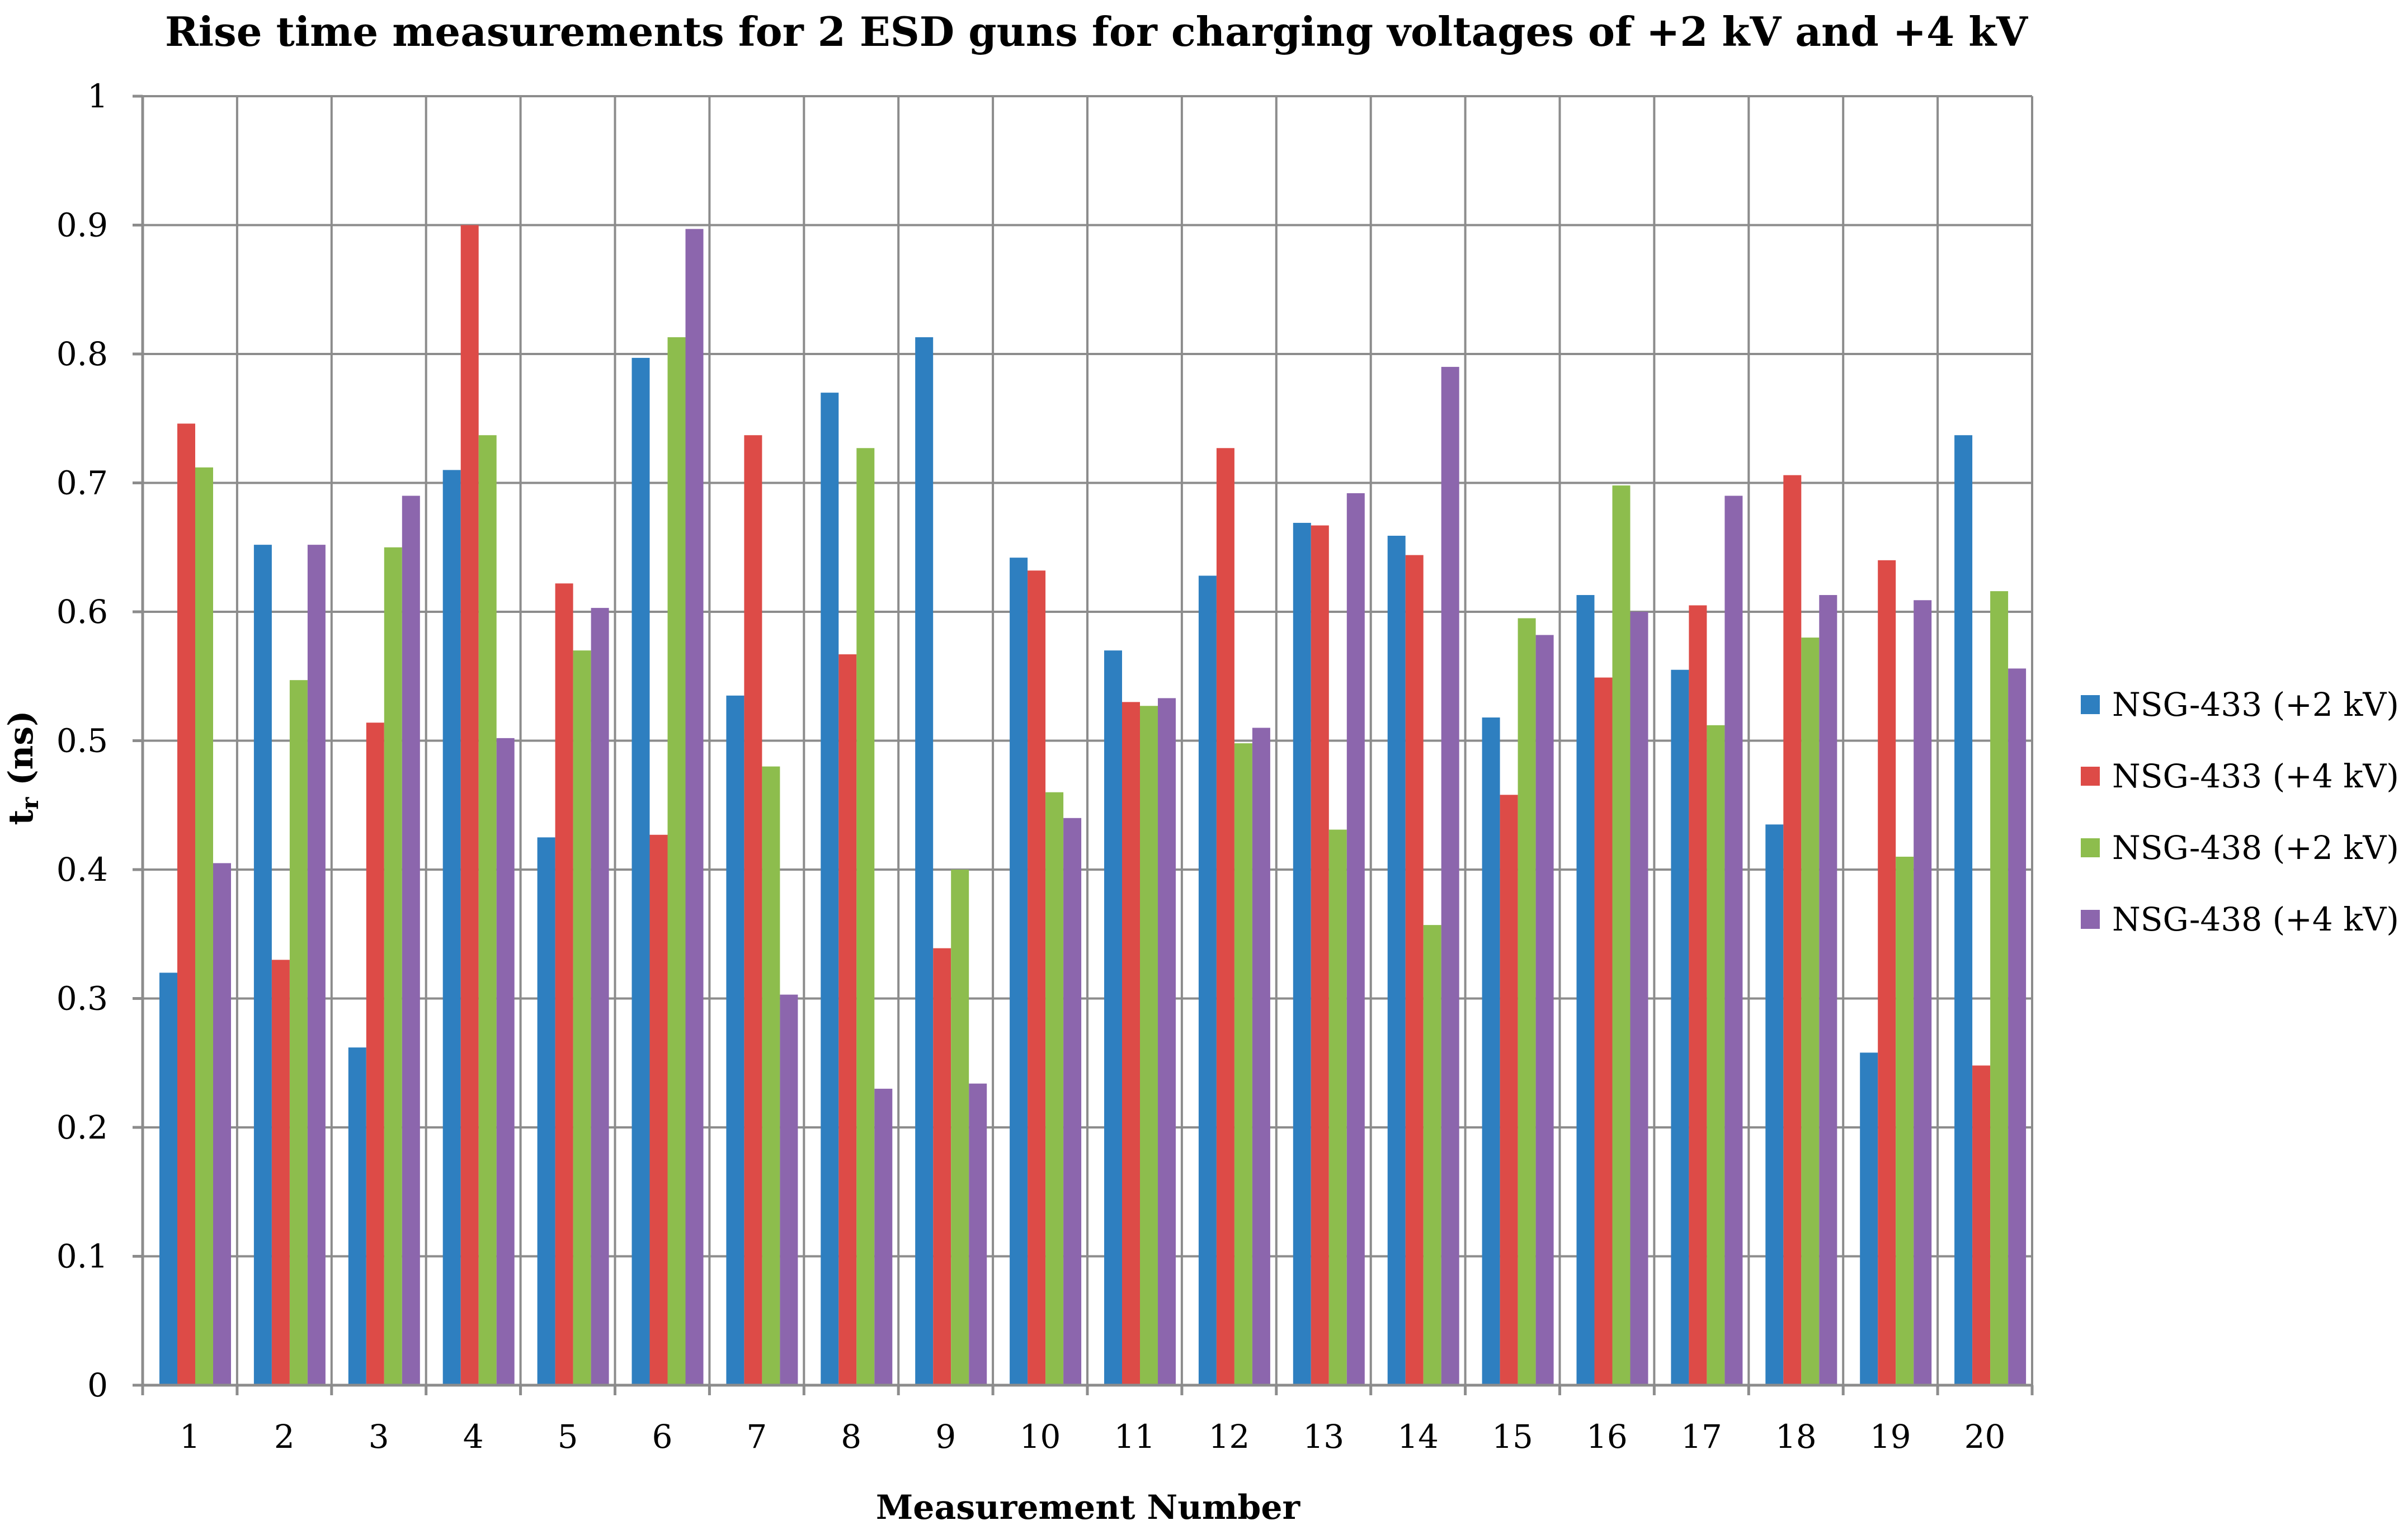 This screenshot has height=1525, width=2408. I want to click on y-tick-label: 0.4, so click(82, 870).